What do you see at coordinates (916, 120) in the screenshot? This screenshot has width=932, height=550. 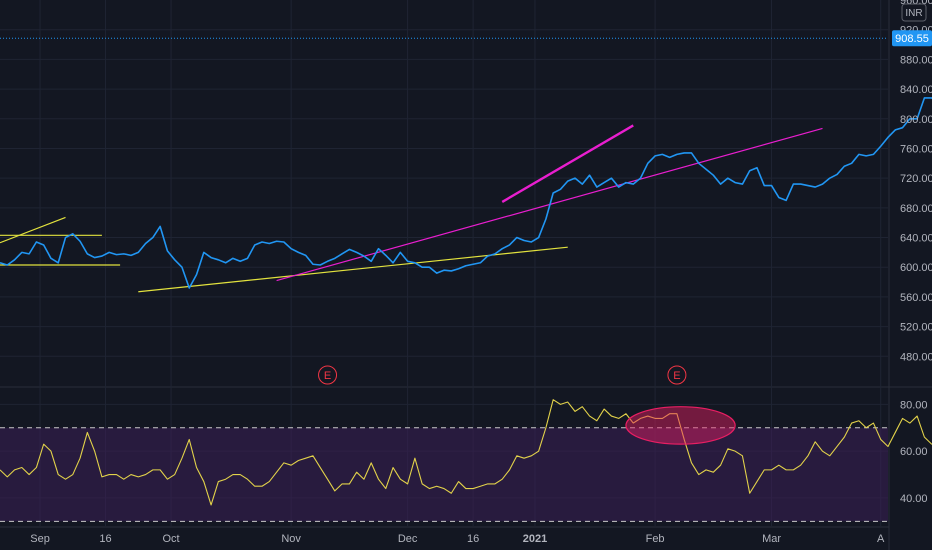 I see `price-axis-tick-label: 800.00` at bounding box center [916, 120].